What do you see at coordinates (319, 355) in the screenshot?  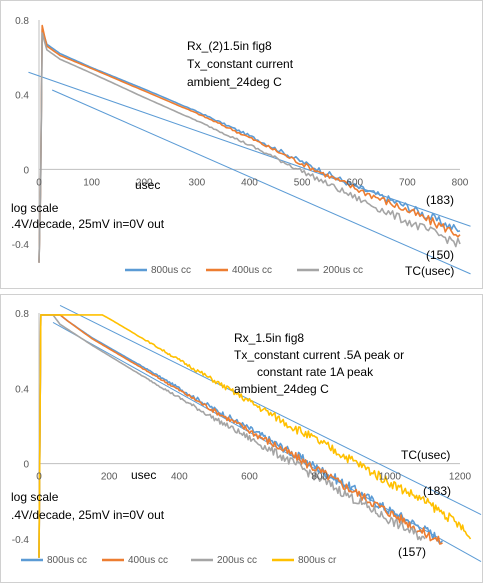 I see `title-line-2: Tx_constant current .5A peak or` at bounding box center [319, 355].